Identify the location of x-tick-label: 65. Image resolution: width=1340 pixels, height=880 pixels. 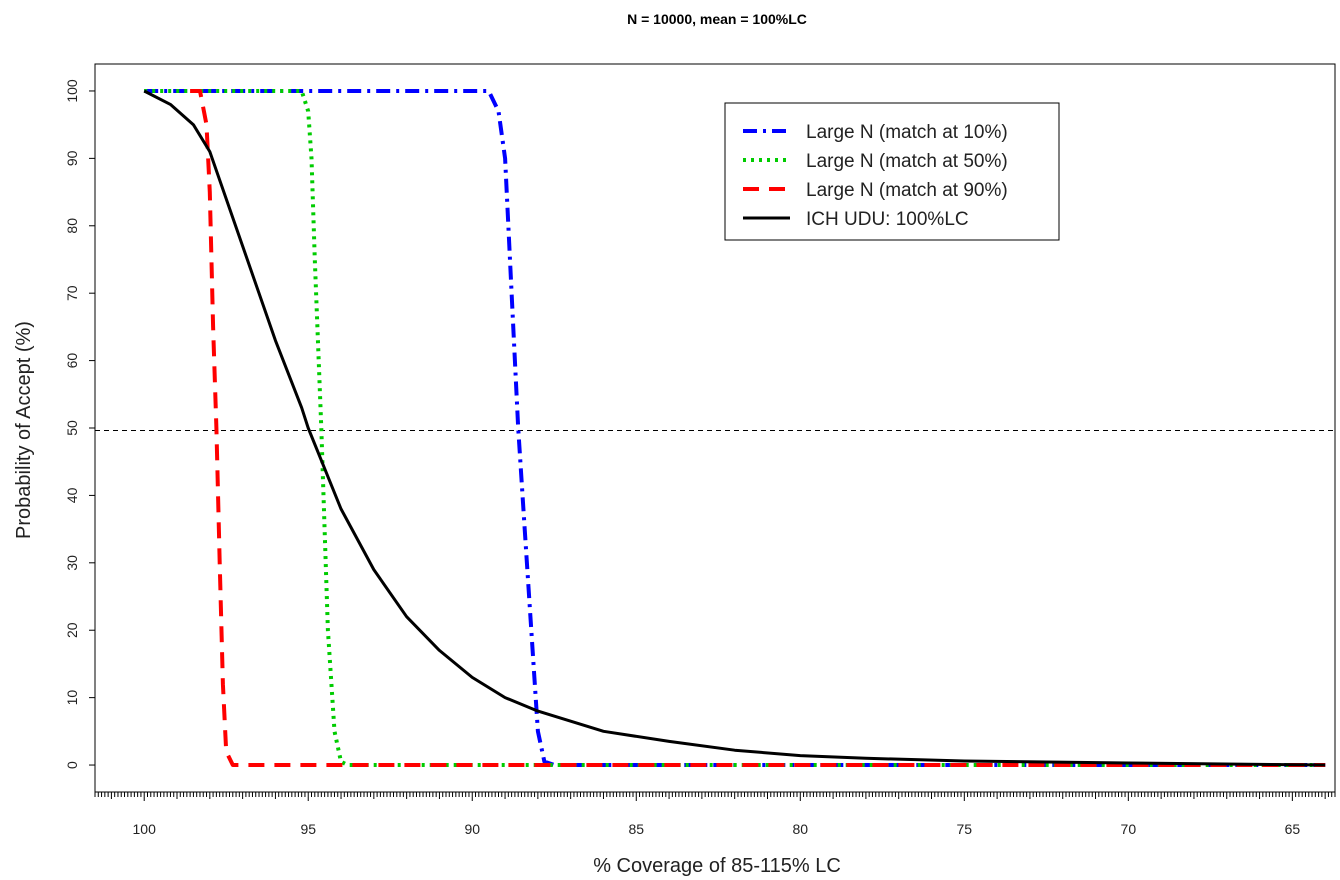
(1293, 829).